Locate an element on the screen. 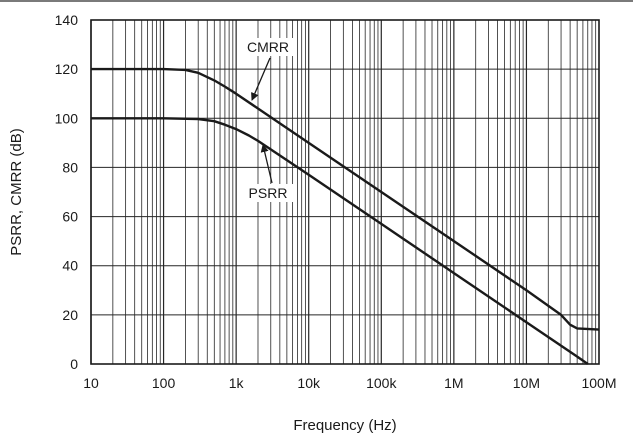 The image size is (633, 436). x-axis-label: Frequency (Hz) is located at coordinates (344, 425).